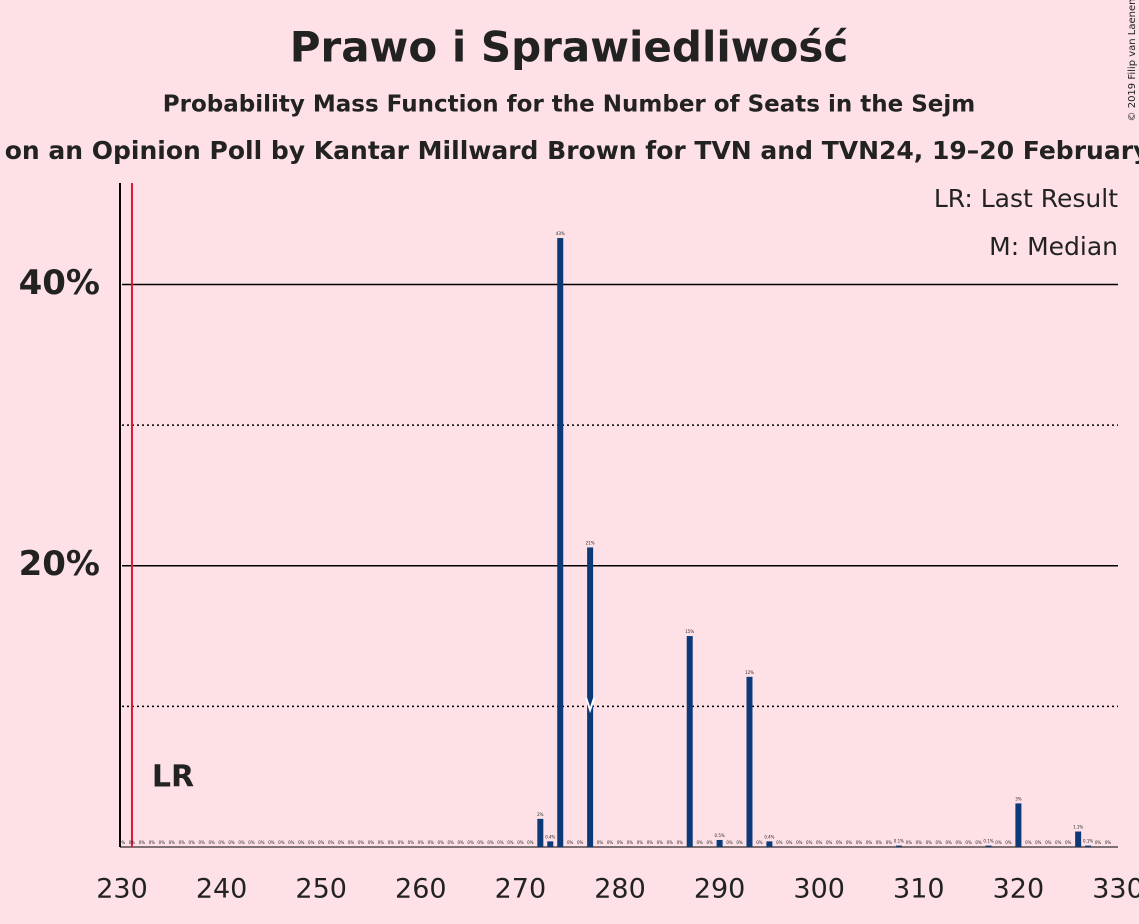  Describe the element at coordinates (720, 889) in the screenshot. I see `x-tick-label: 290` at that location.